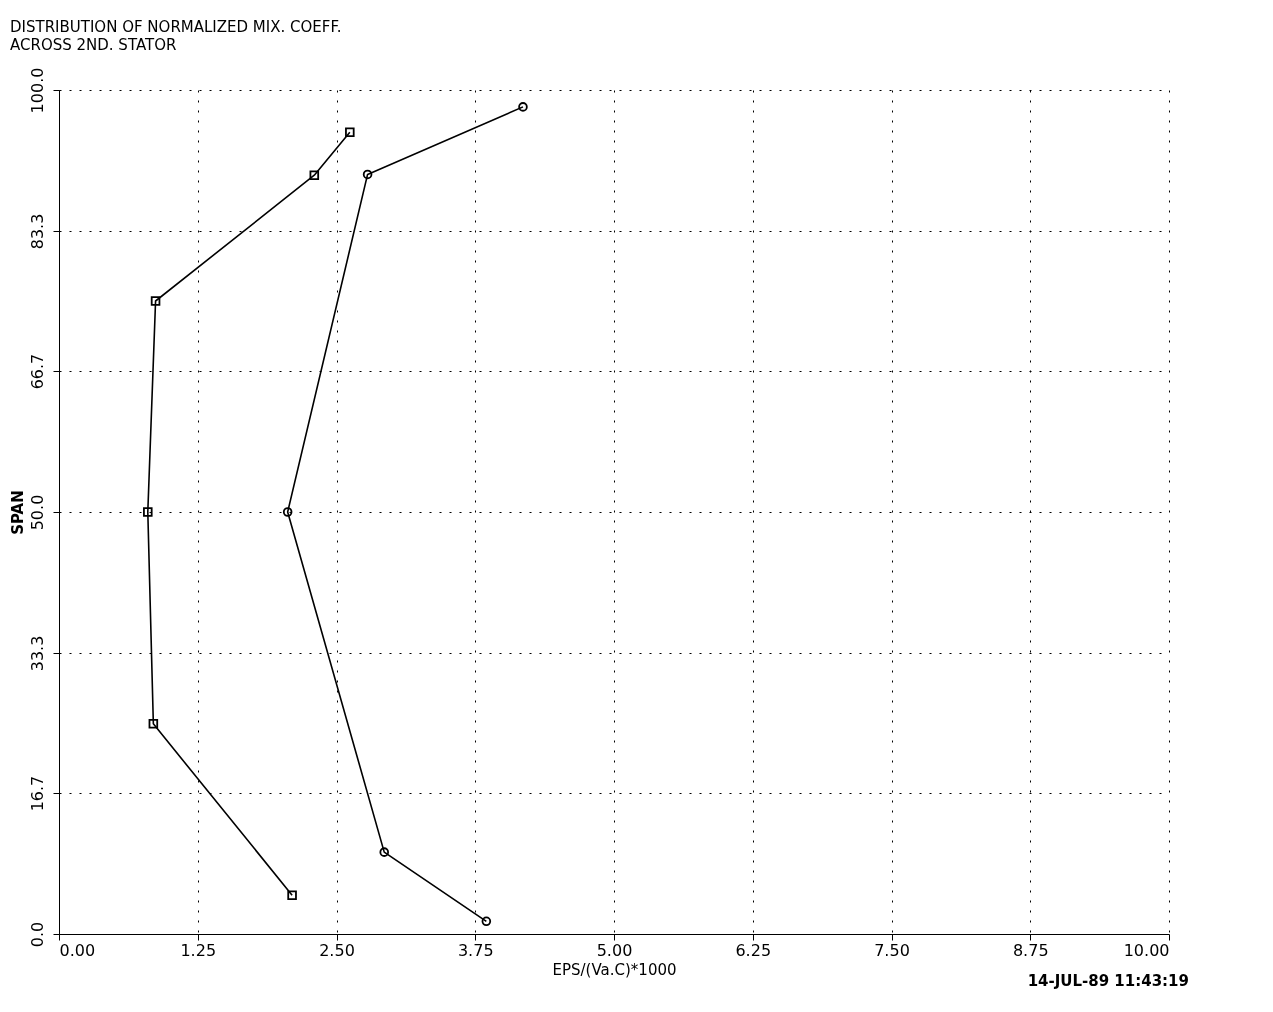  I want to click on x-axis-title: EPS/(Va.C)*1000, so click(614, 969).